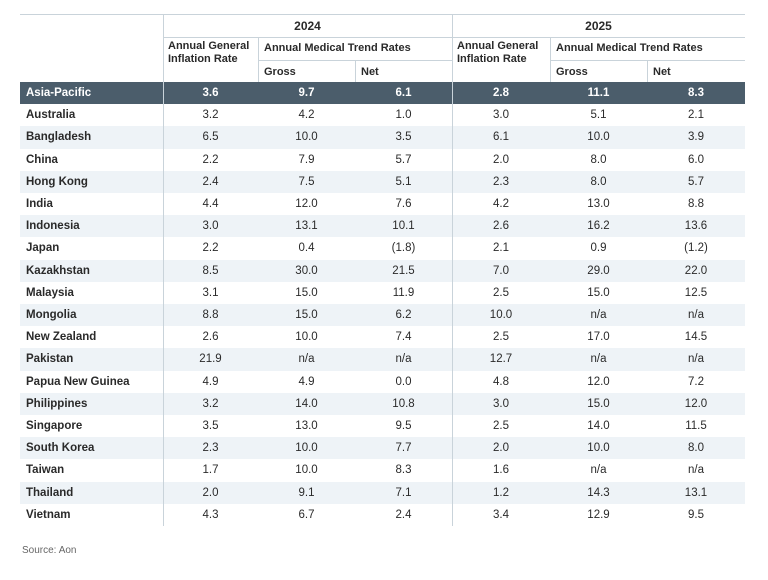  What do you see at coordinates (45, 470) in the screenshot?
I see `row-label: Taiwan` at bounding box center [45, 470].